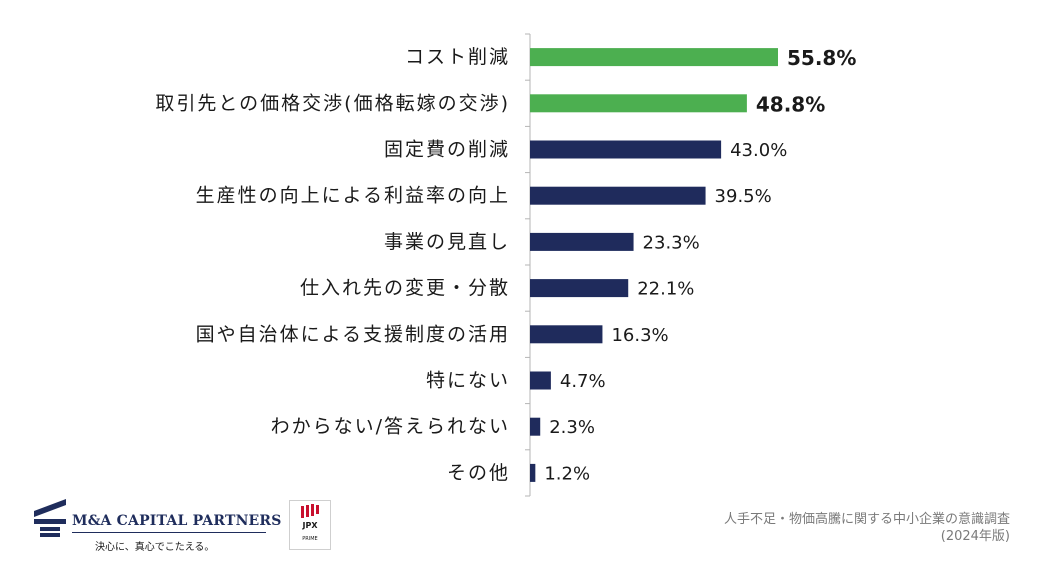  What do you see at coordinates (758, 150) in the screenshot?
I see `value-label: 43.0%` at bounding box center [758, 150].